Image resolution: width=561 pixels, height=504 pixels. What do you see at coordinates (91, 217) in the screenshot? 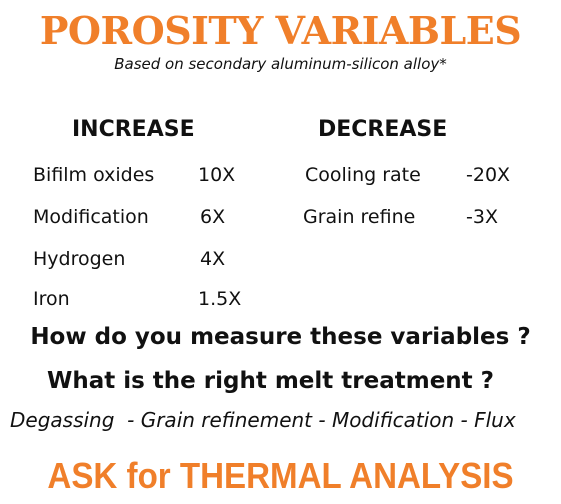
I see `item-label: Modification` at bounding box center [91, 217].